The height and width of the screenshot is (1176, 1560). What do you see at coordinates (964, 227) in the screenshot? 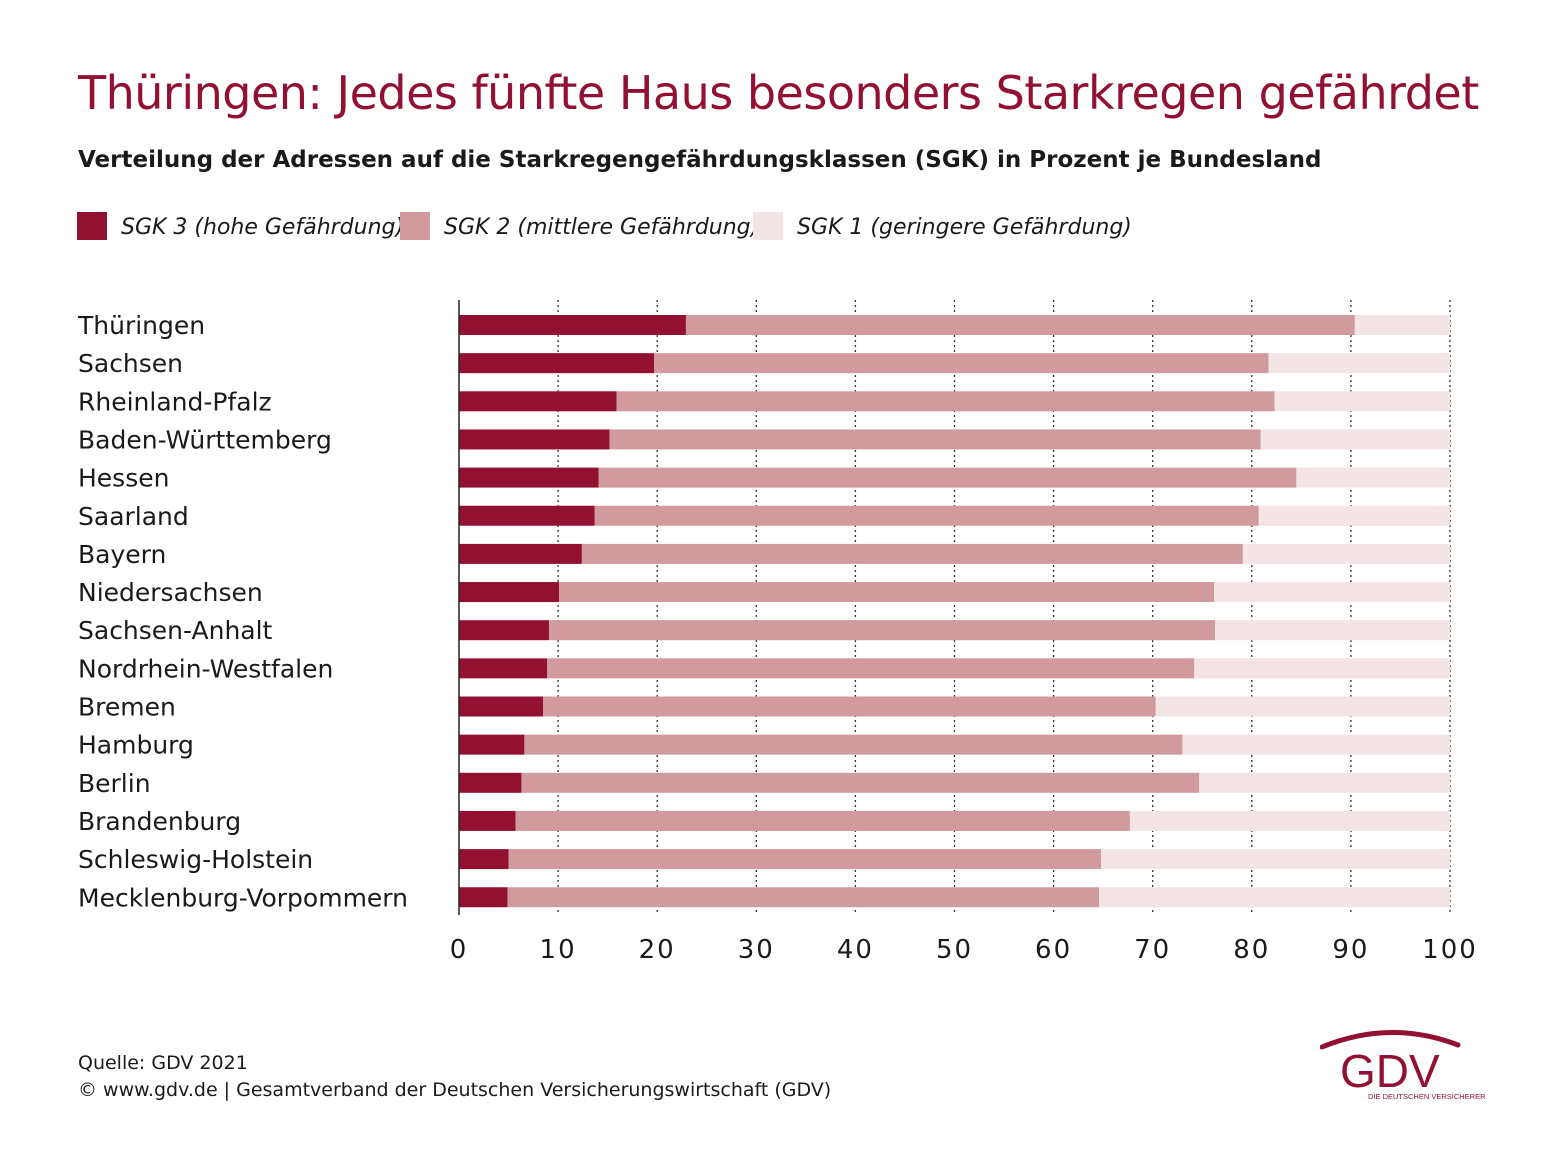
I see `legend-label-sgk1: SGK 1 (geringere Gefährdung)` at bounding box center [964, 227].